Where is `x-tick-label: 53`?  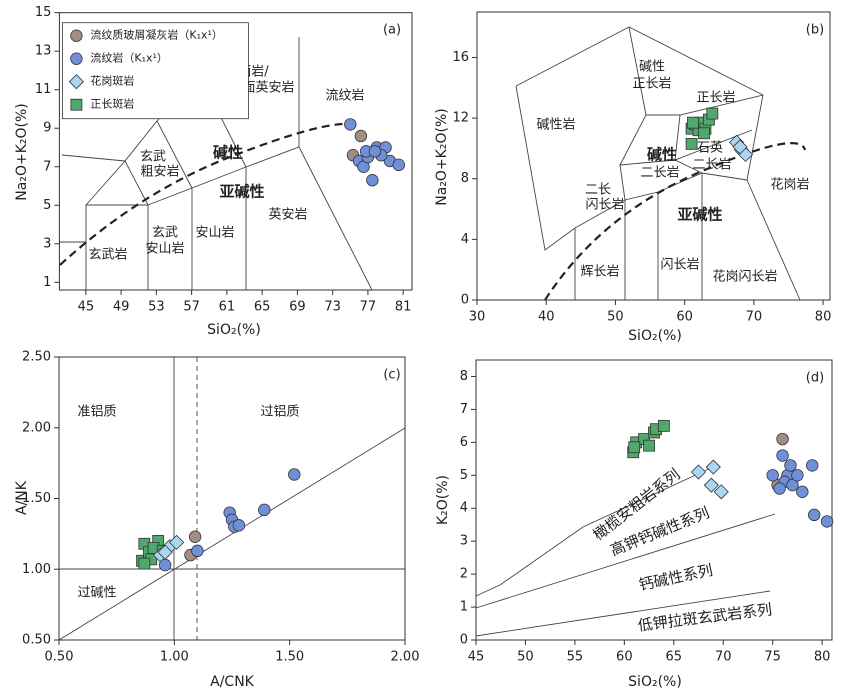 x-tick-label: 53 is located at coordinates (156, 307).